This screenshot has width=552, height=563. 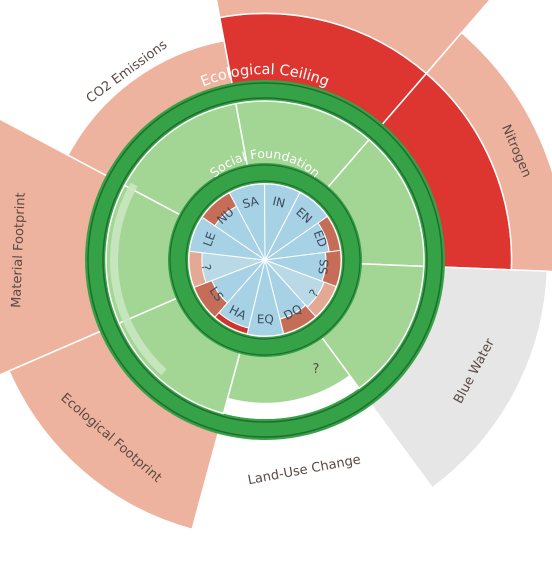 What do you see at coordinates (209, 239) in the screenshot?
I see `social-label-le: LE` at bounding box center [209, 239].